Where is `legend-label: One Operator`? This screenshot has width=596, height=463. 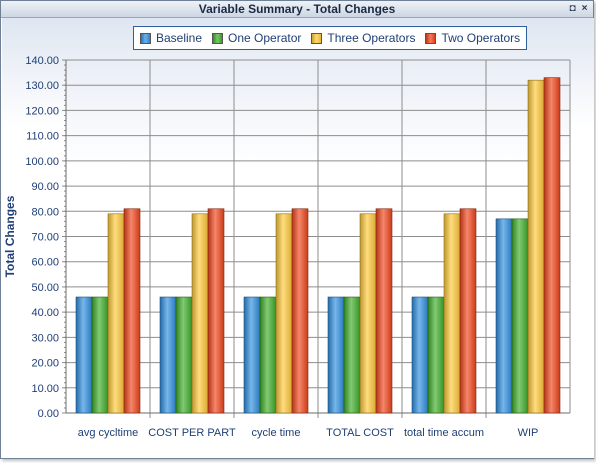
legend-label: One Operator is located at coordinates (265, 38).